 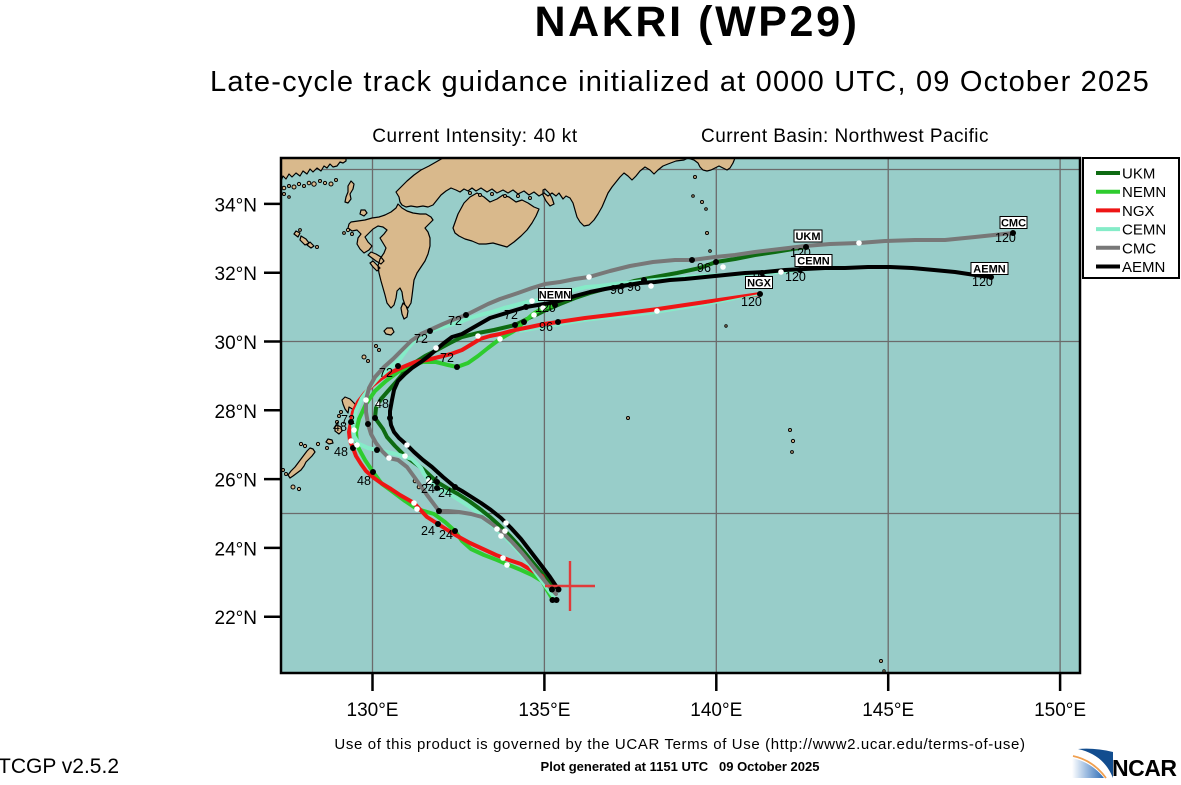 What do you see at coordinates (845, 136) in the screenshot?
I see `svg-text:Current Basin: Northwest Pacif: Current Basin: Northwest Pacific` at bounding box center [845, 136].